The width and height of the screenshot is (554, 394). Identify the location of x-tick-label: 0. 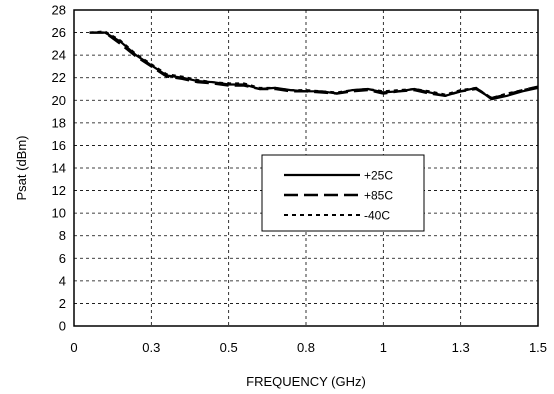
(73, 347).